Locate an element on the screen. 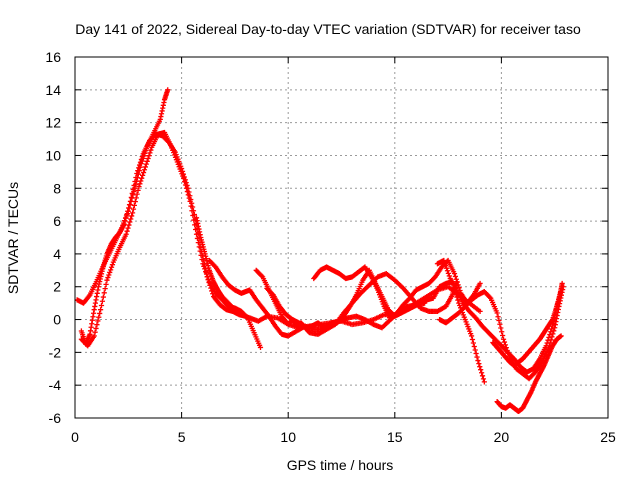 Image resolution: width=640 pixels, height=480 pixels. y-tick-label: 16 is located at coordinates (53, 57).